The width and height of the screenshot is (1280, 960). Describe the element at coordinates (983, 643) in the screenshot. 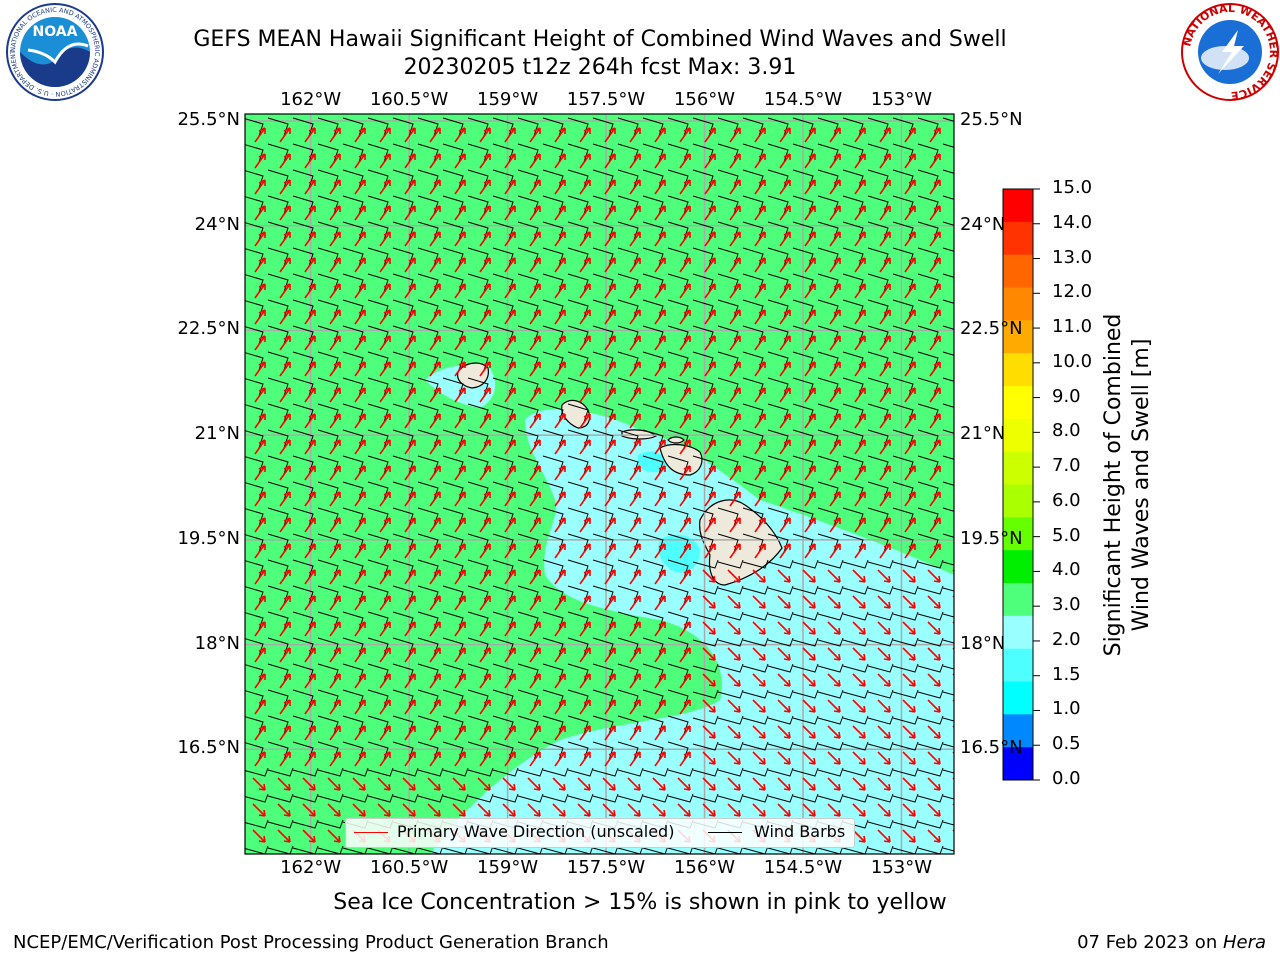

I see `lat-tick-label: 18°N` at that location.